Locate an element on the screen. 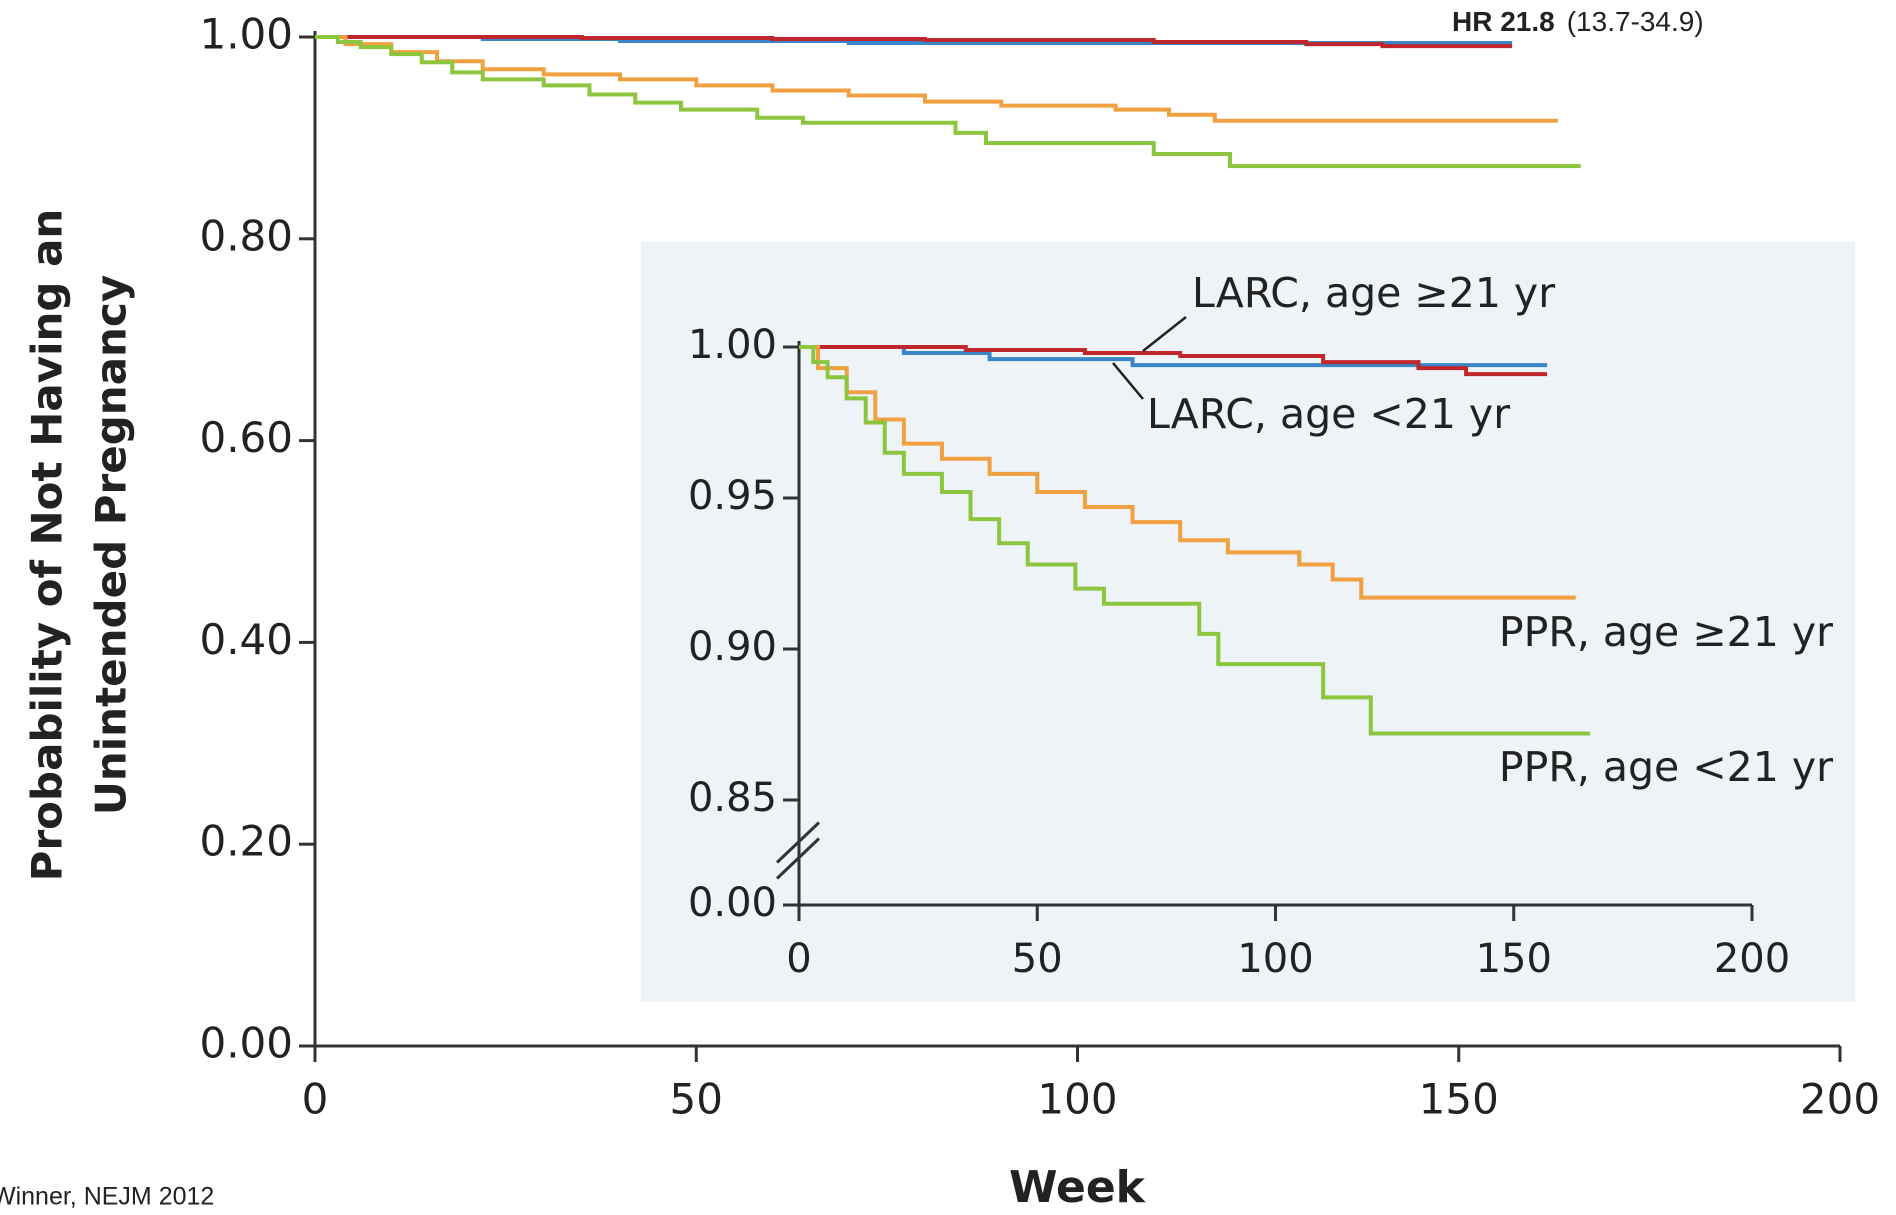 The image size is (1896, 1215). annotation: HR 21.8 (13.7-34.9) is located at coordinates (1578, 21).